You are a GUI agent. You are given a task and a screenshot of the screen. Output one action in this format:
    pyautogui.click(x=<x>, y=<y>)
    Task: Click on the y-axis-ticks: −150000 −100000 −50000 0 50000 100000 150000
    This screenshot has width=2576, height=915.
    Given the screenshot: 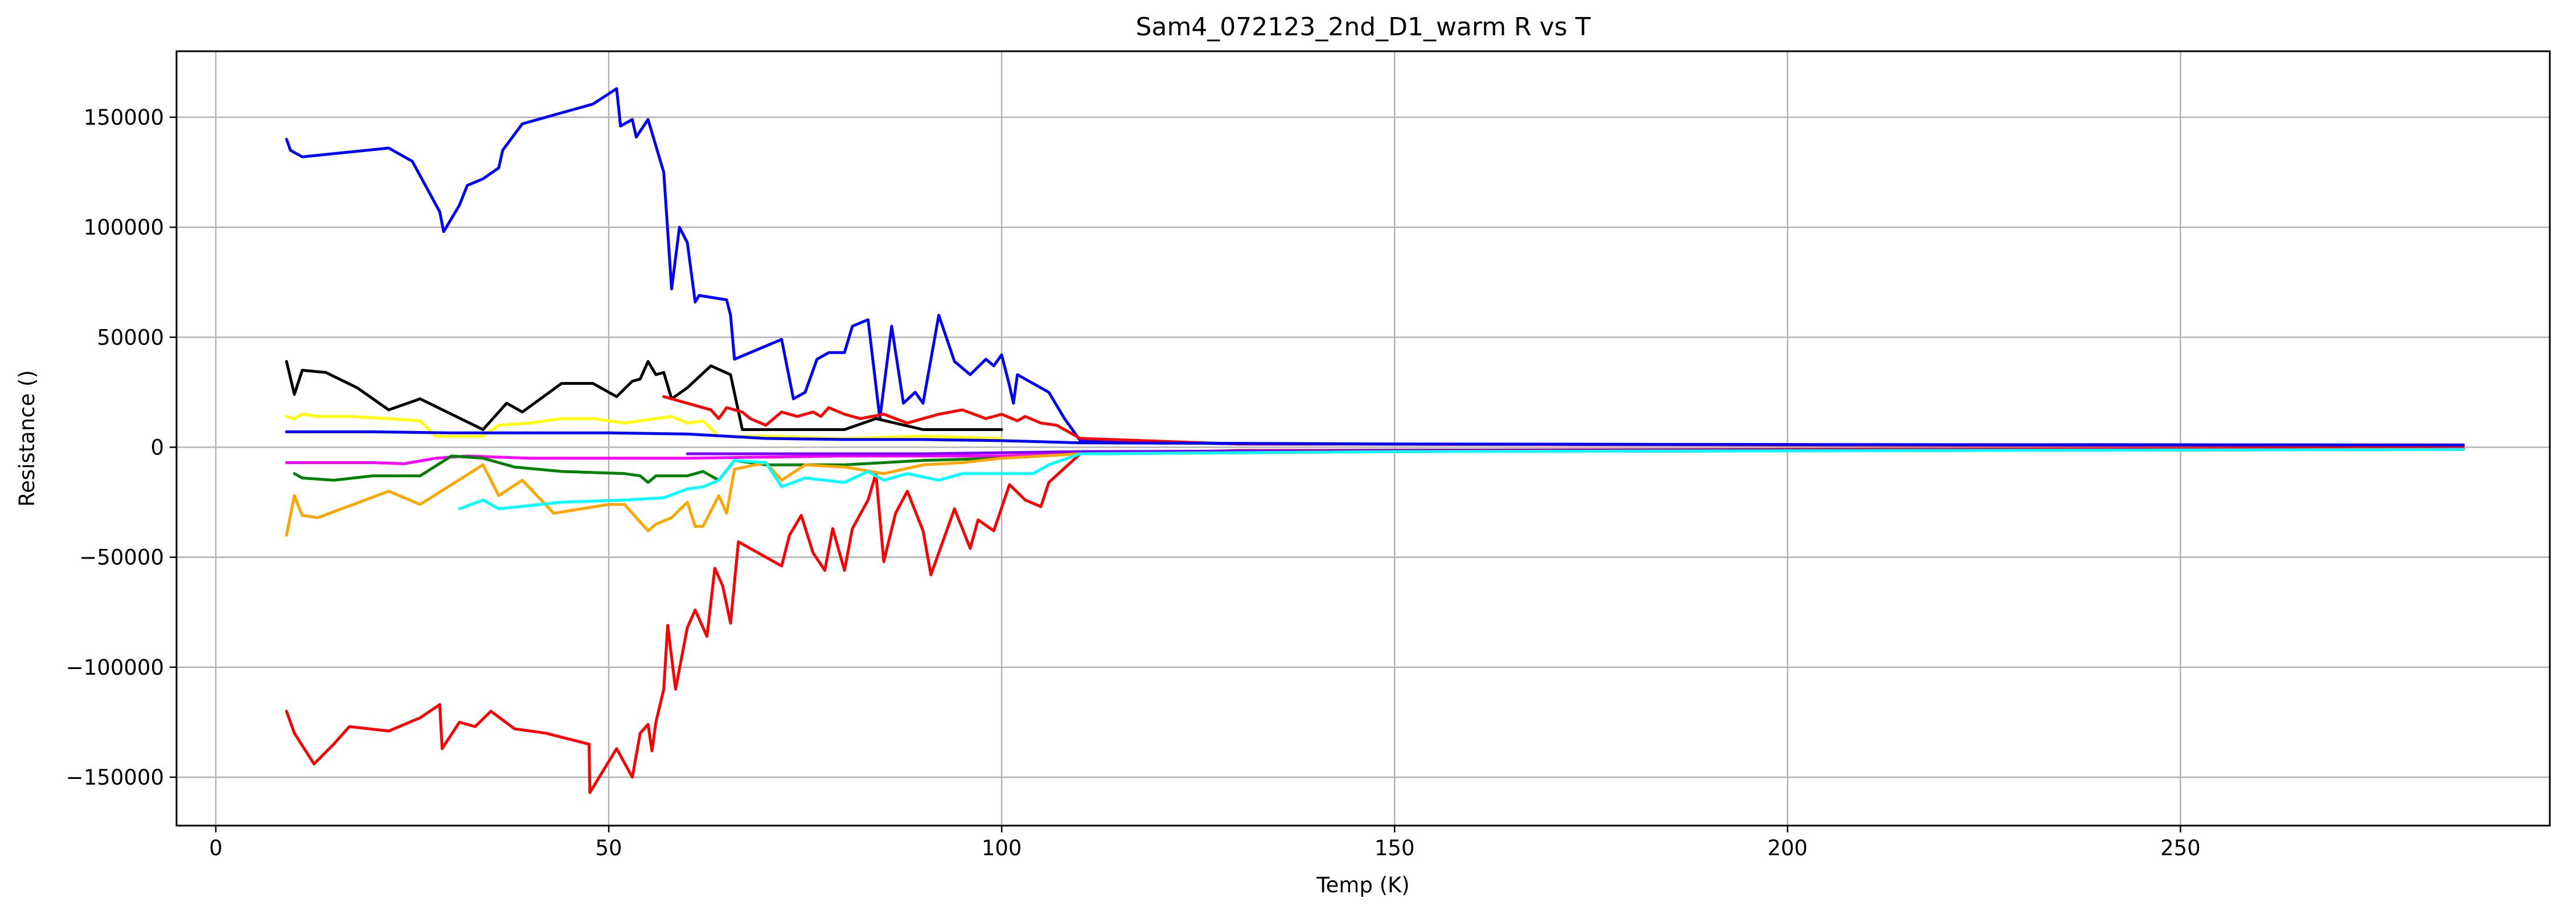 What is the action you would take?
    pyautogui.click(x=121, y=447)
    